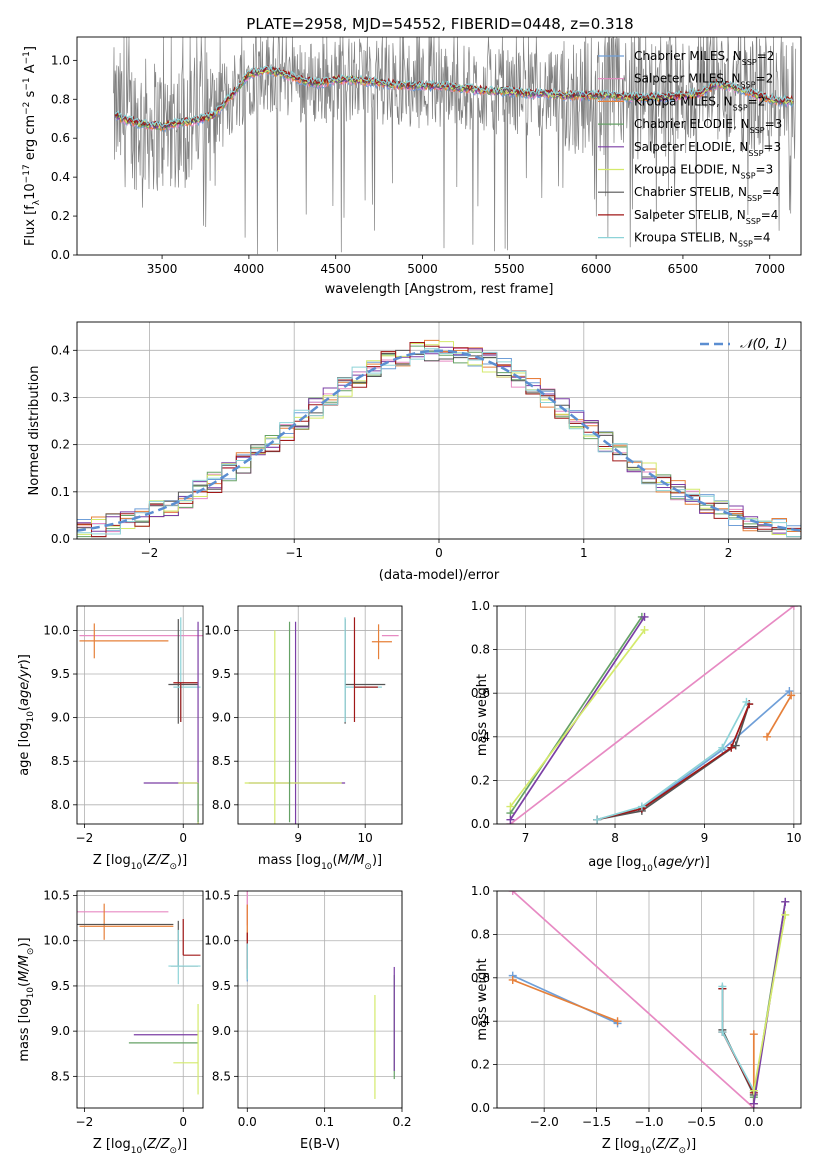 The image size is (819, 1170). What do you see at coordinates (60, 492) in the screenshot?
I see `y-tick-label: 0.1` at bounding box center [60, 492].